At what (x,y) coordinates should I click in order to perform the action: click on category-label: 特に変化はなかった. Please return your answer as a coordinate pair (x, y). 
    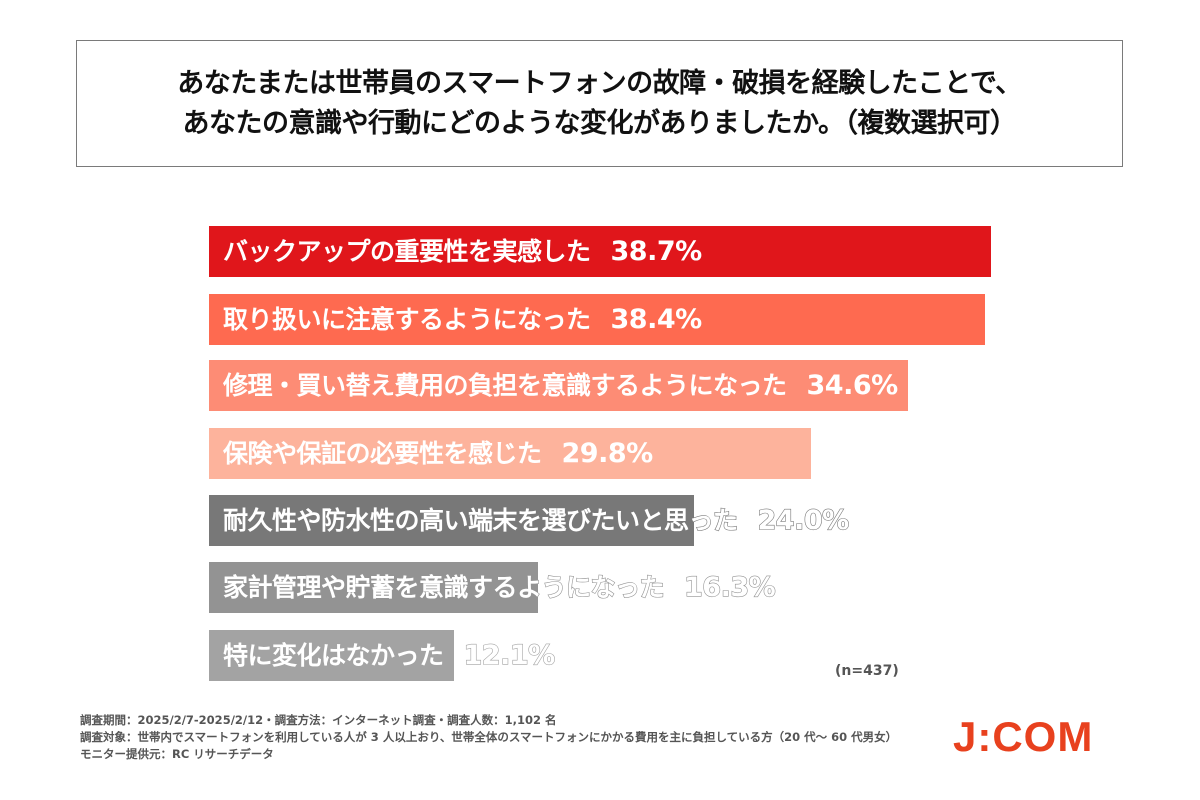
    Looking at the image, I should click on (333, 655).